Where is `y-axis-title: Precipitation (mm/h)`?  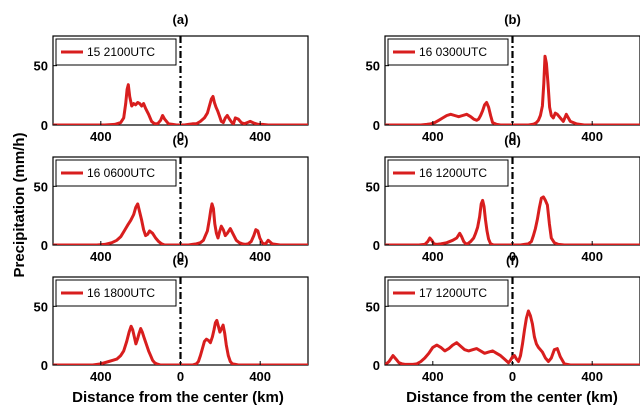
y-axis-title: Precipitation (mm/h) is located at coordinates (19, 204).